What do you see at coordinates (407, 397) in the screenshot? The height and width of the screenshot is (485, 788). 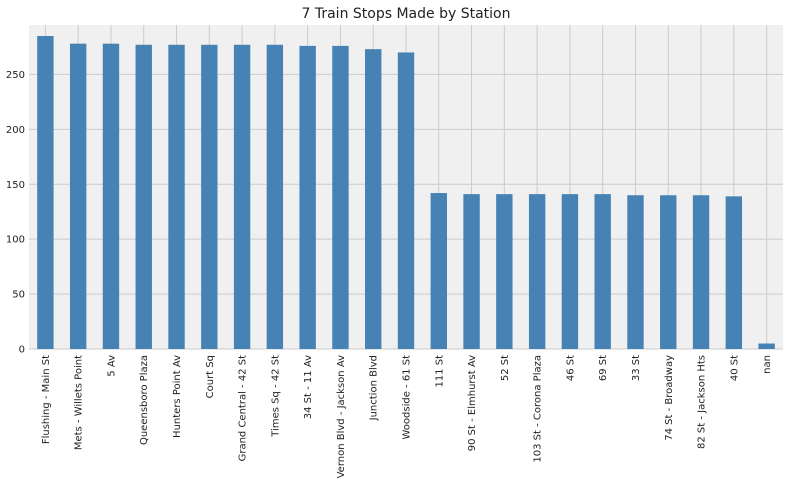 I see `x-tick-label: Woodside - 61 St` at bounding box center [407, 397].